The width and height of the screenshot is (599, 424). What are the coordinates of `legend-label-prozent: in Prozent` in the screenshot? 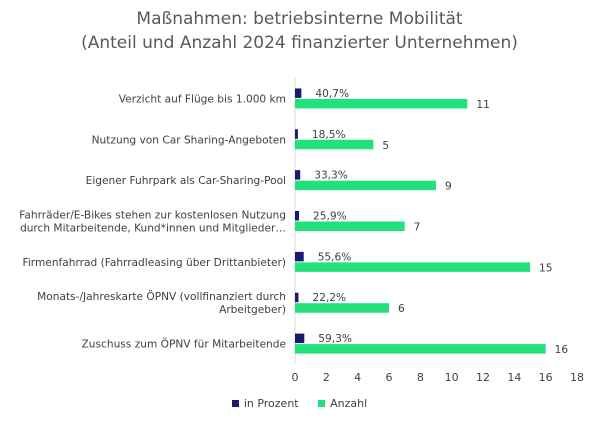 It's located at (271, 403).